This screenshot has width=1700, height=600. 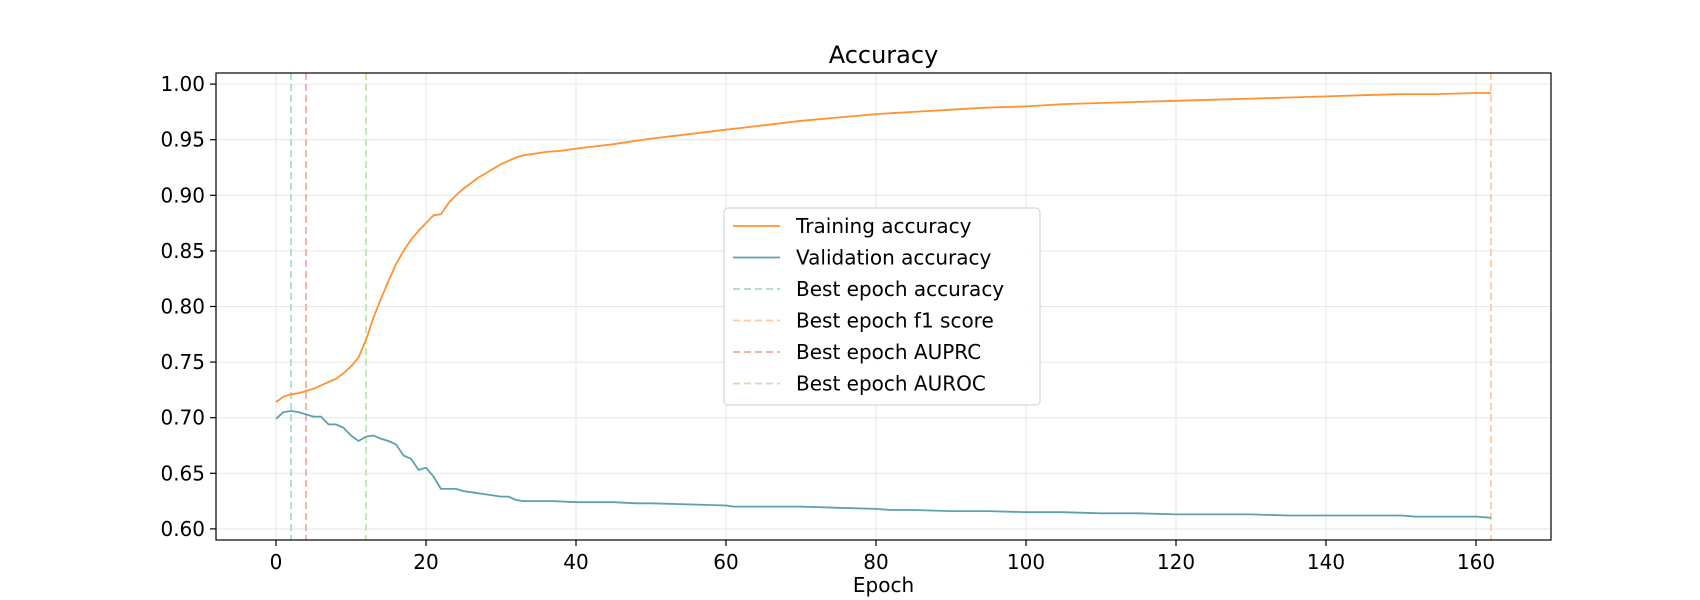 What do you see at coordinates (900, 289) in the screenshot?
I see `legend-label: Best epoch accuracy` at bounding box center [900, 289].